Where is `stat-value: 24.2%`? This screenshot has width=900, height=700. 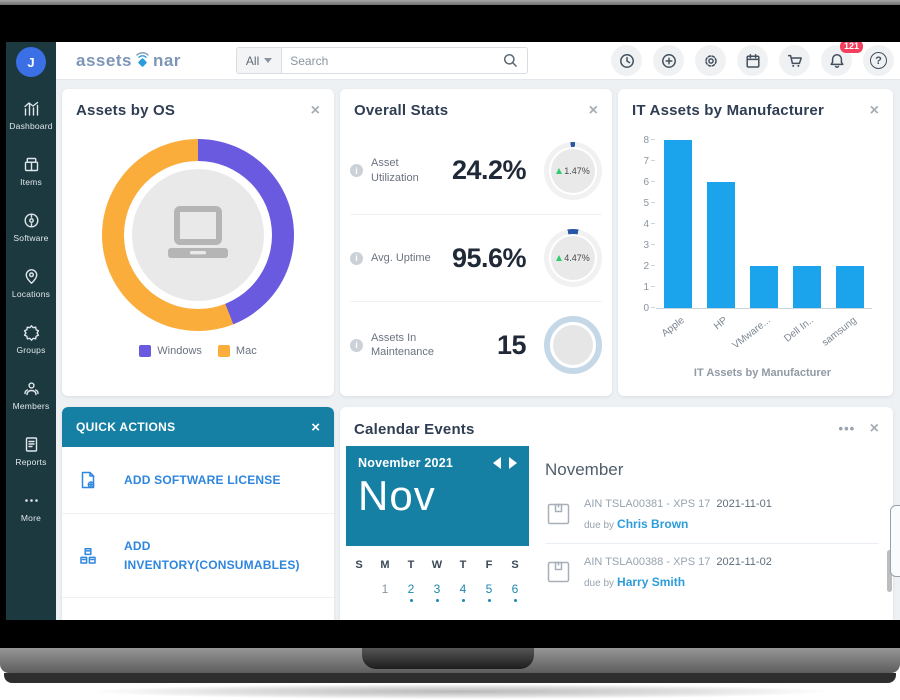 stat-value: 24.2% is located at coordinates (489, 170).